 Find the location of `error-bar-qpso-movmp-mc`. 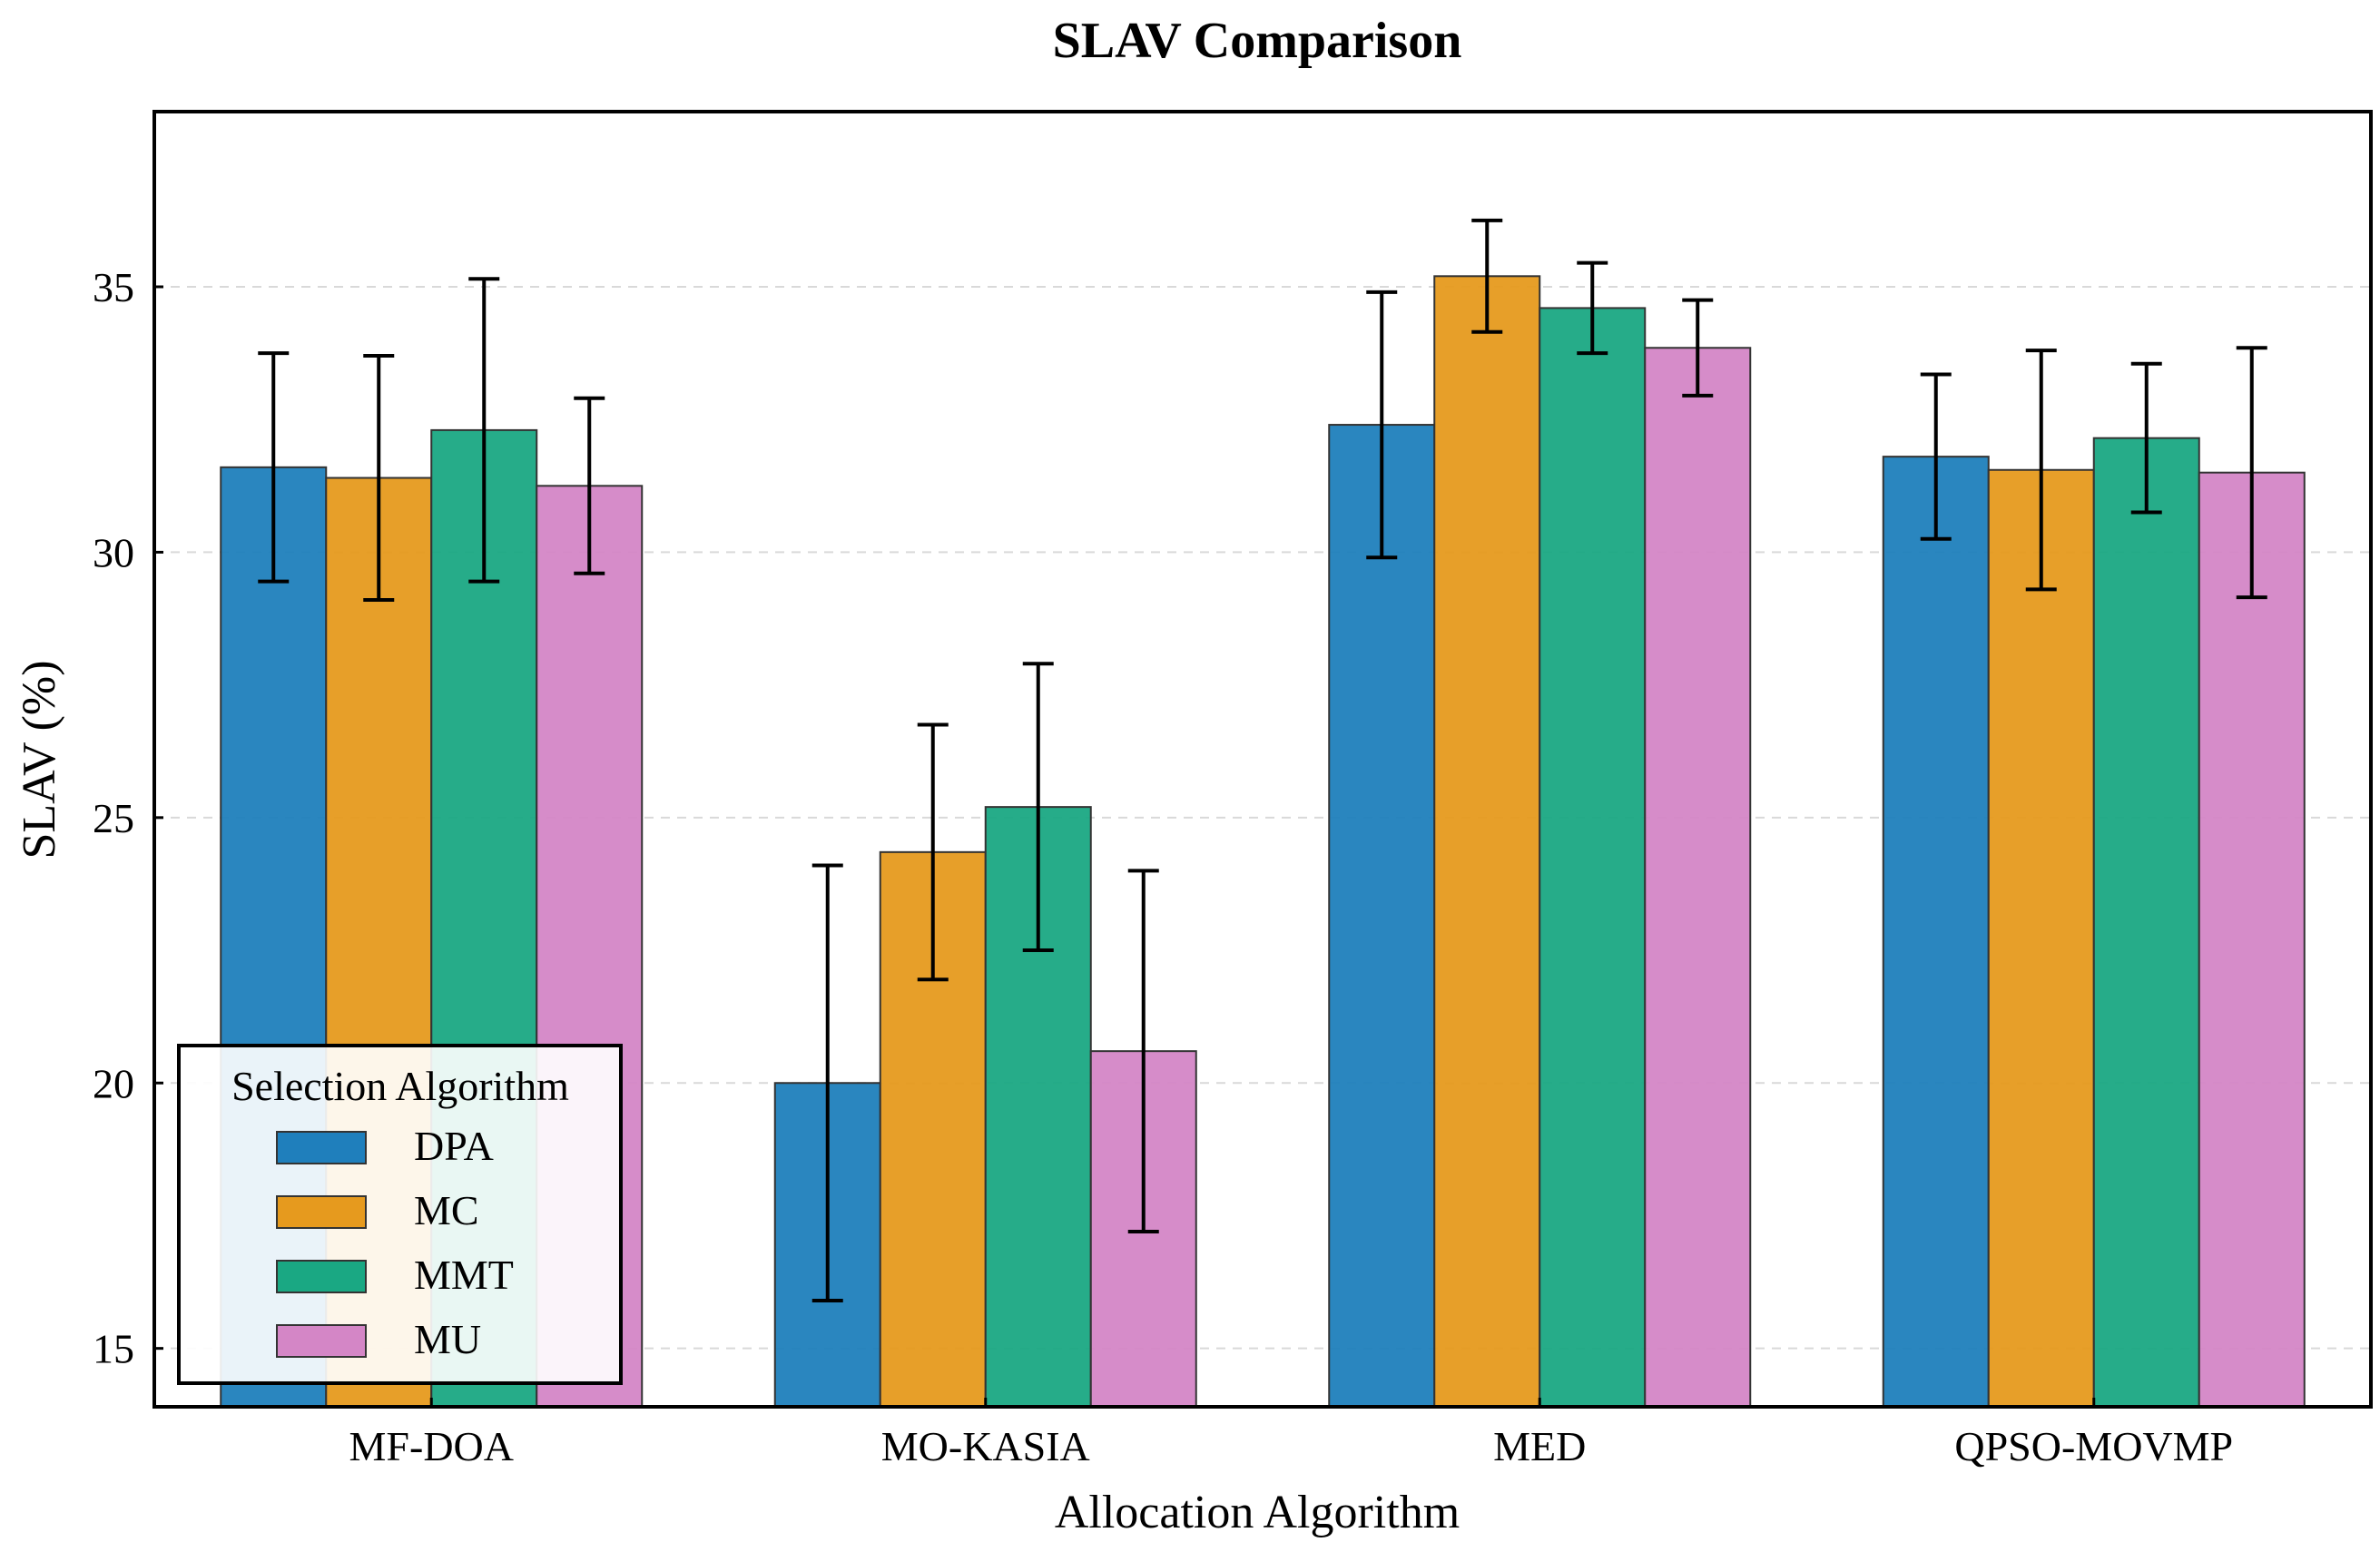

error-bar-qpso-movmp-mc is located at coordinates (2041, 470).